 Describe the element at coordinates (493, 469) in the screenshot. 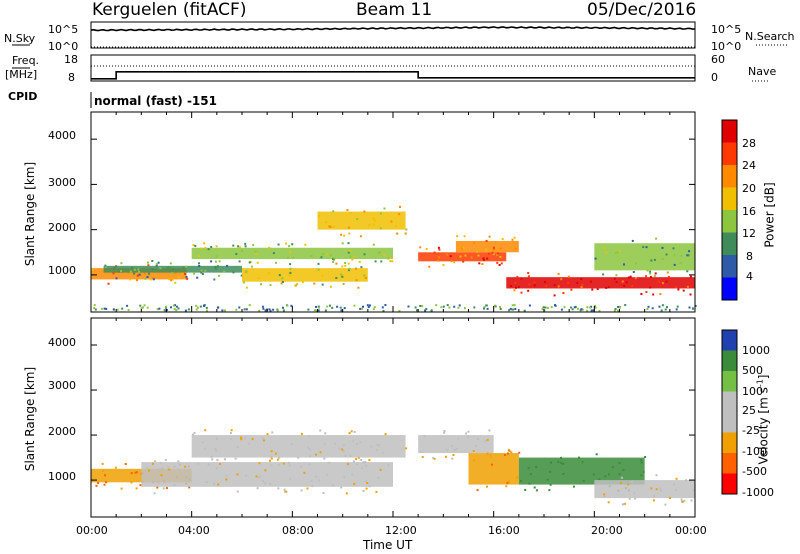

I see `velocity-band` at that location.